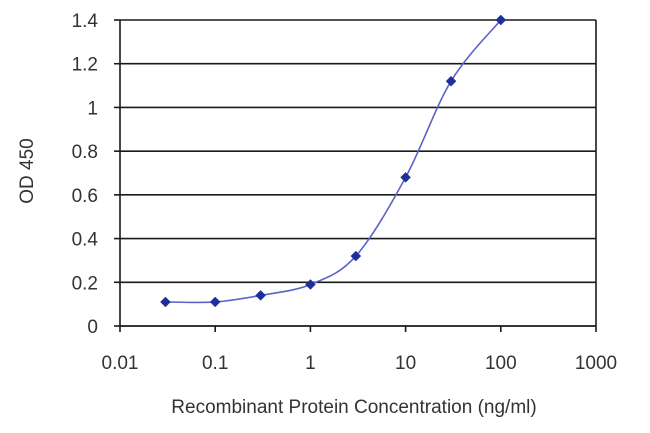 This screenshot has height=433, width=650. What do you see at coordinates (310, 363) in the screenshot?
I see `x-tick-label-2: 1` at bounding box center [310, 363].